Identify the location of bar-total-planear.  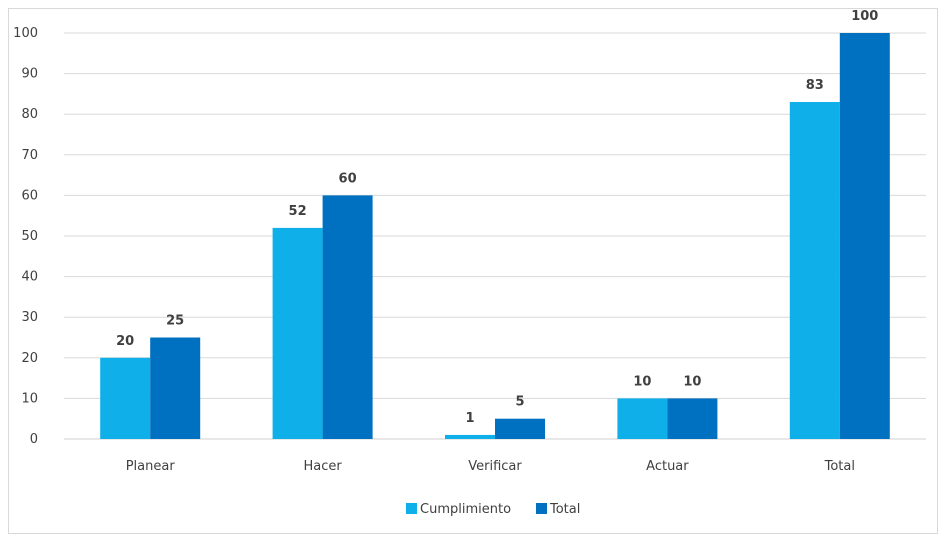
(175, 388).